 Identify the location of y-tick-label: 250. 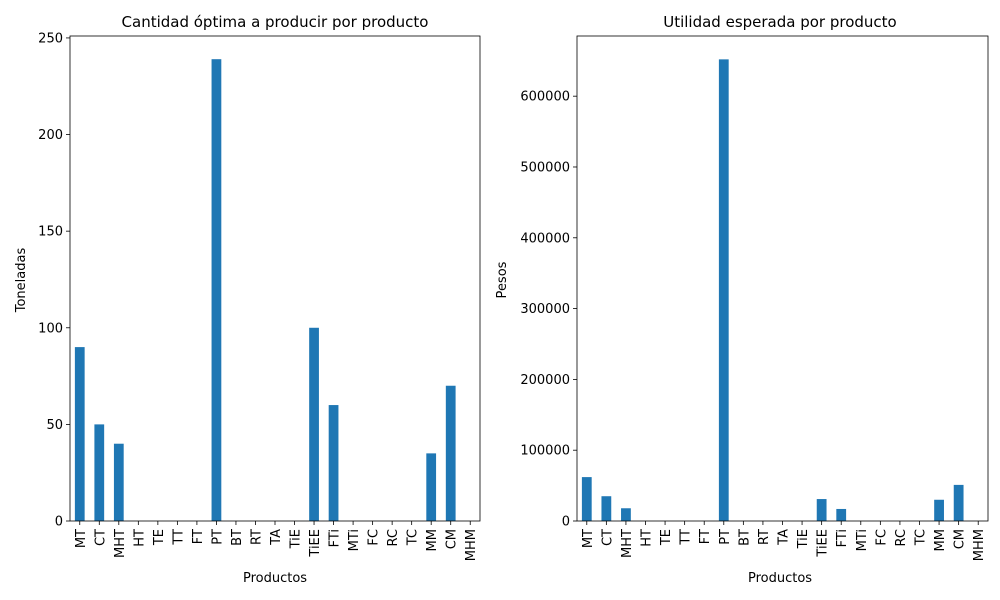
(50, 38).